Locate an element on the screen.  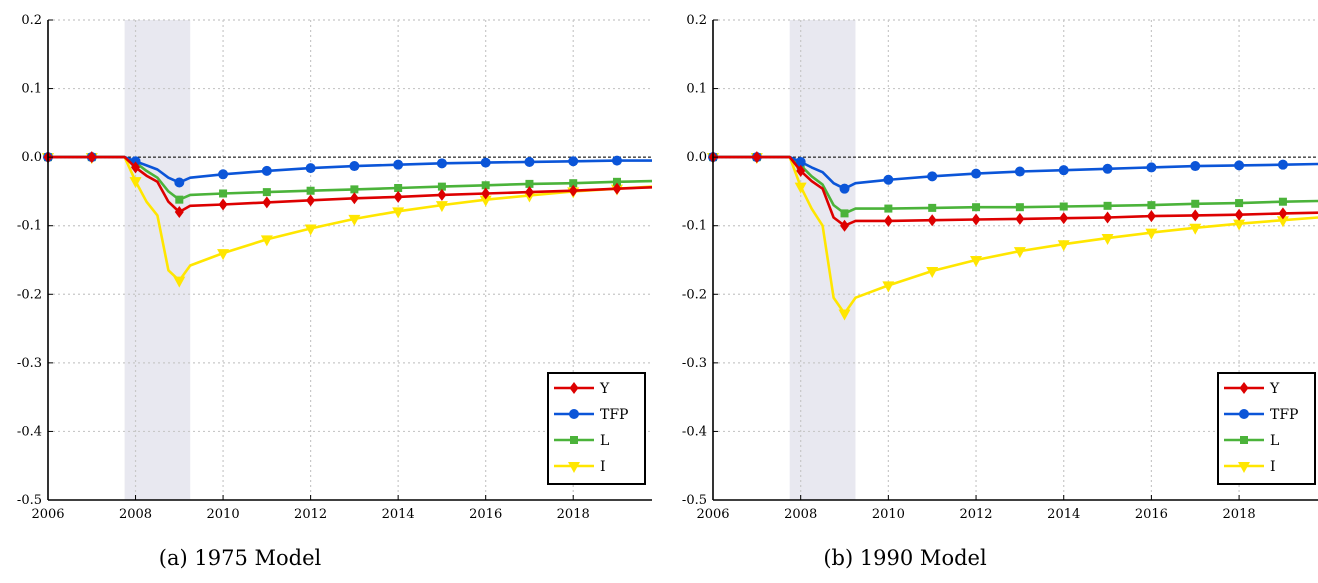
legend-label-tfp: TFP is located at coordinates (614, 415).